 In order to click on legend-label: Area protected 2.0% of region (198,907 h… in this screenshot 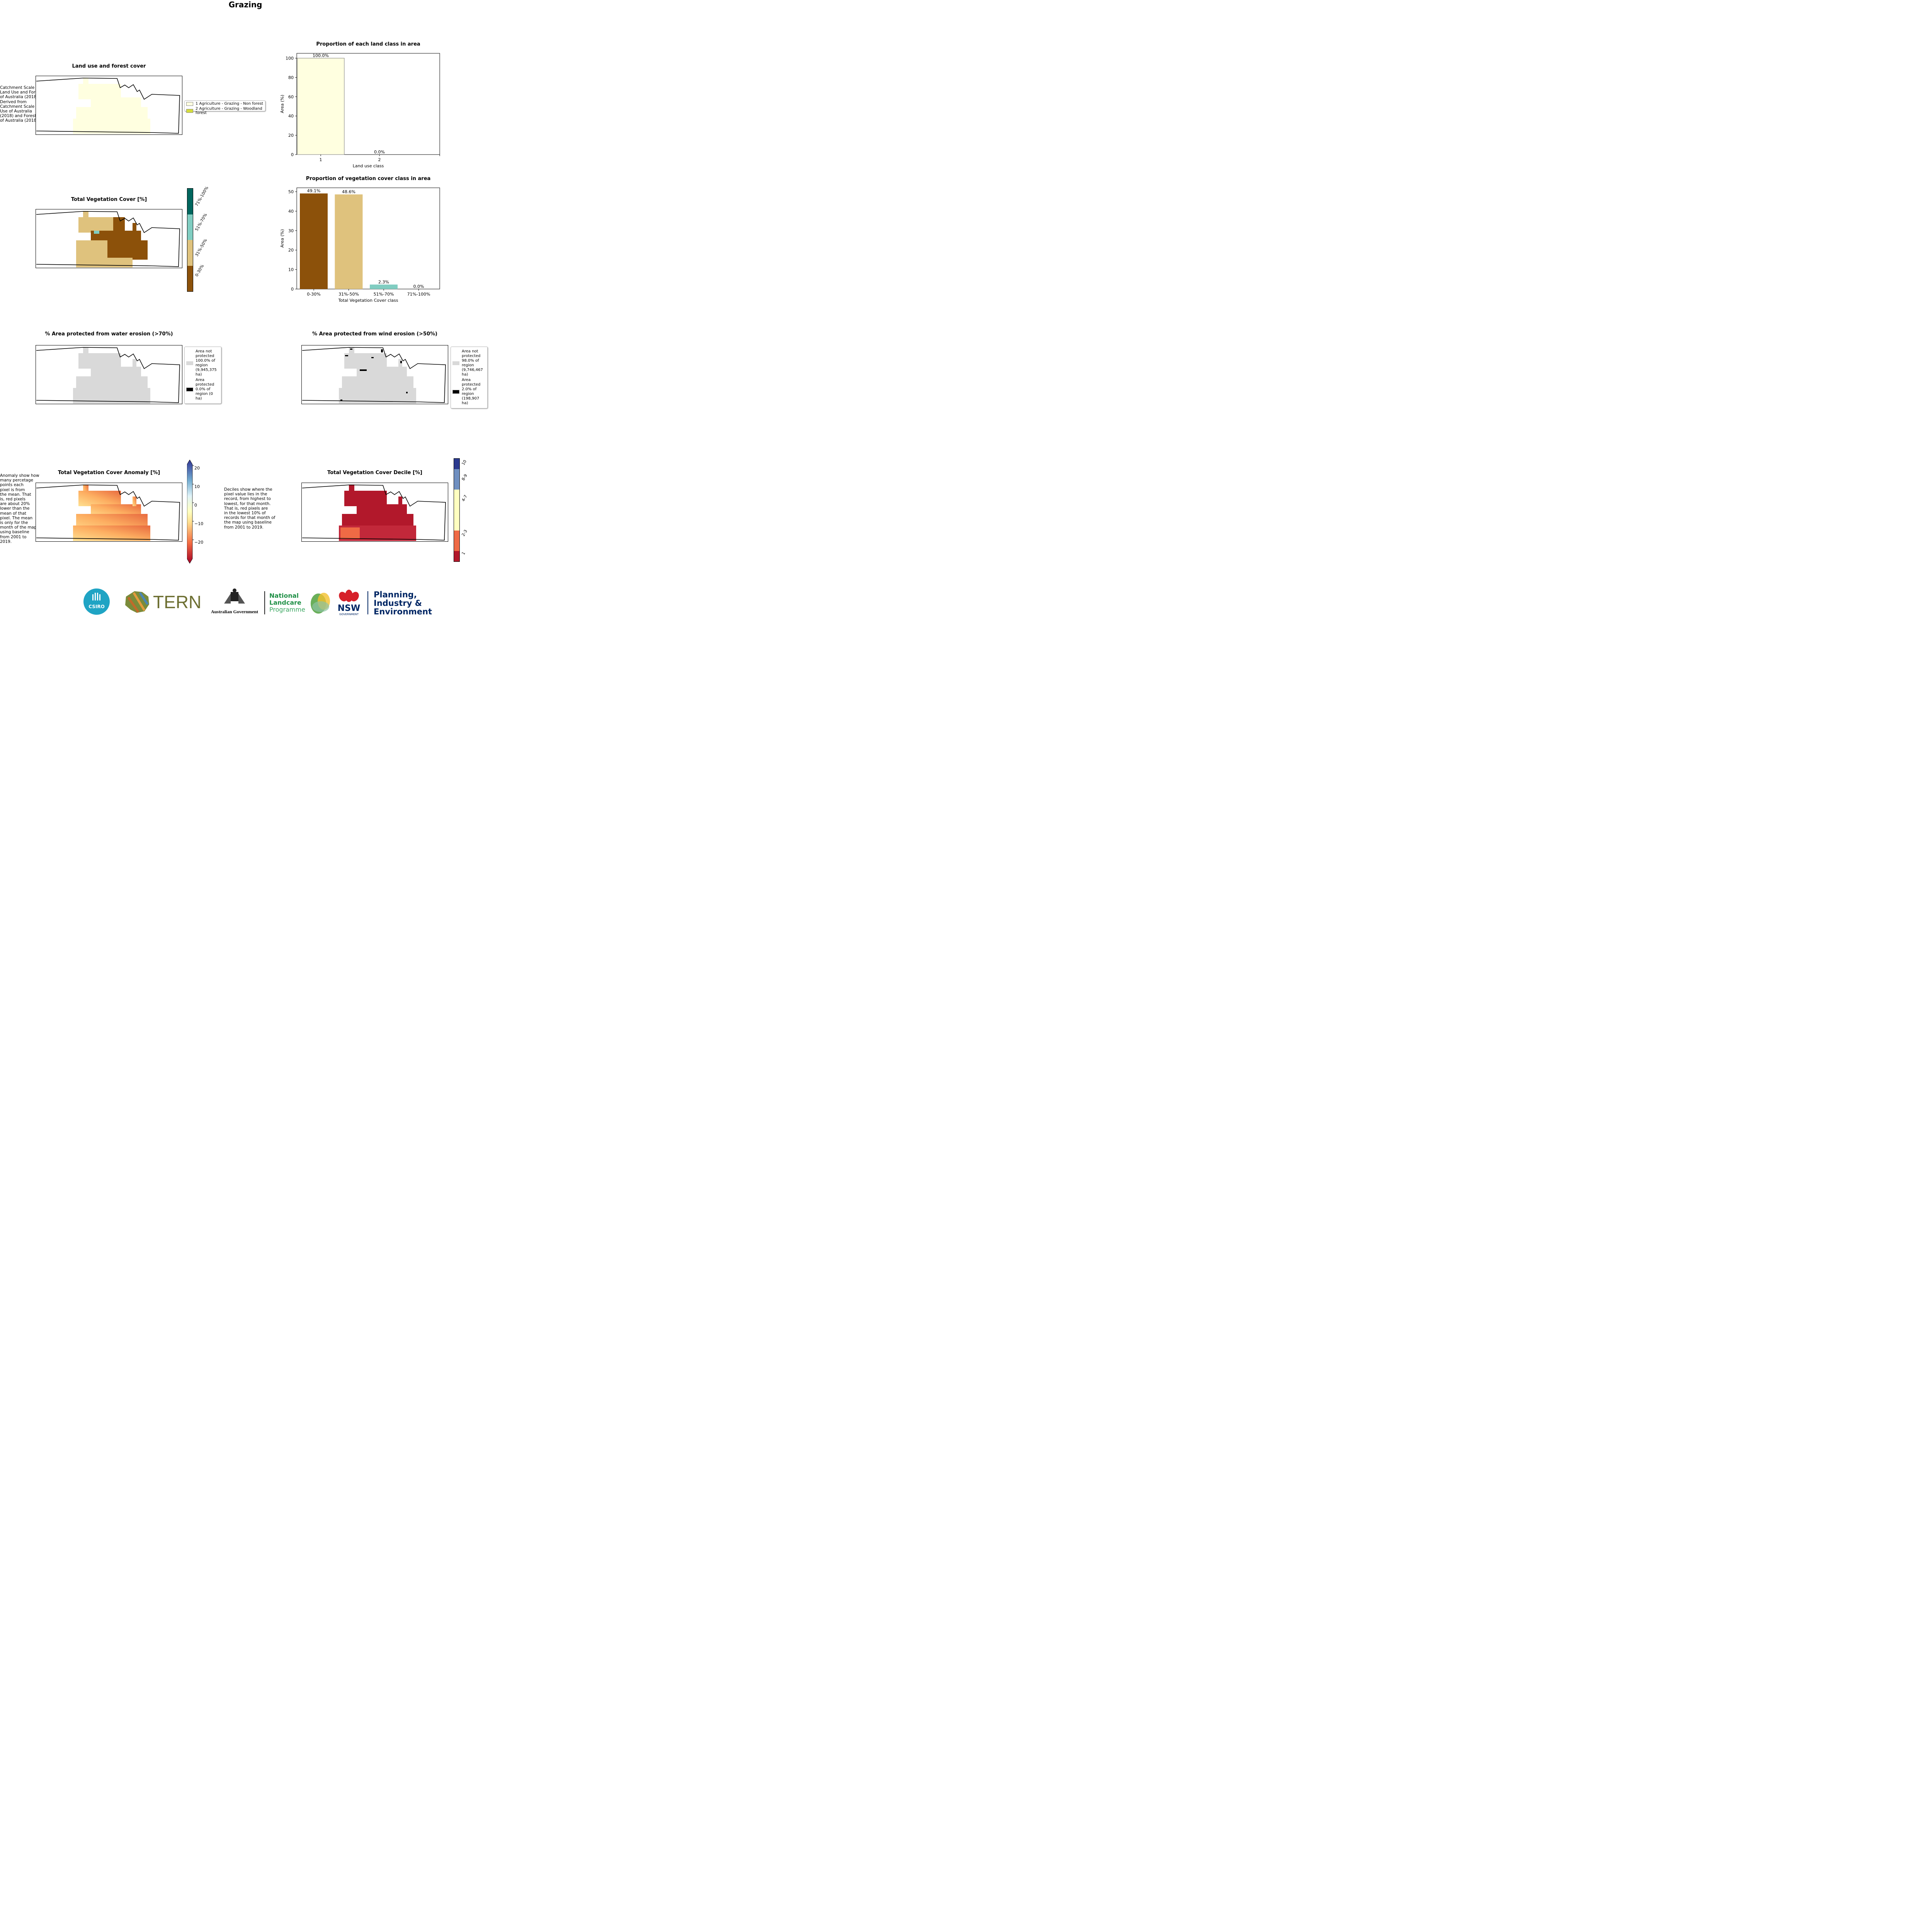, I will do `click(471, 392)`.